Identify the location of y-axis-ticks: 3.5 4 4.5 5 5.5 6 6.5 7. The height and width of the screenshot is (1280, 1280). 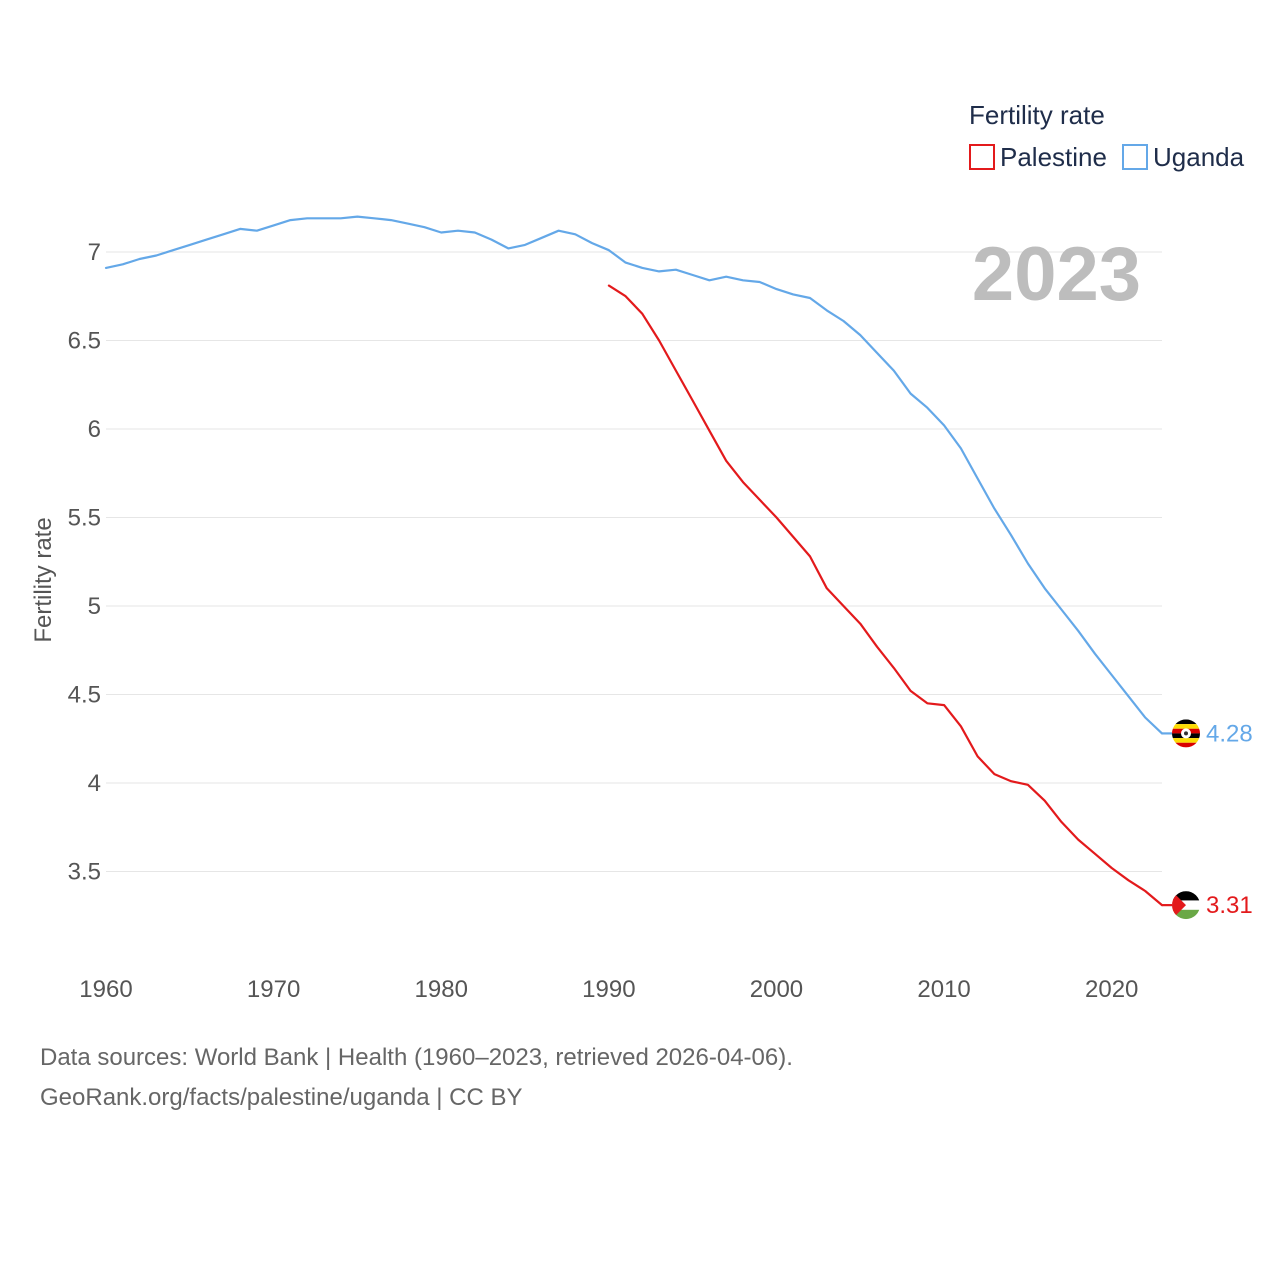
(84, 562).